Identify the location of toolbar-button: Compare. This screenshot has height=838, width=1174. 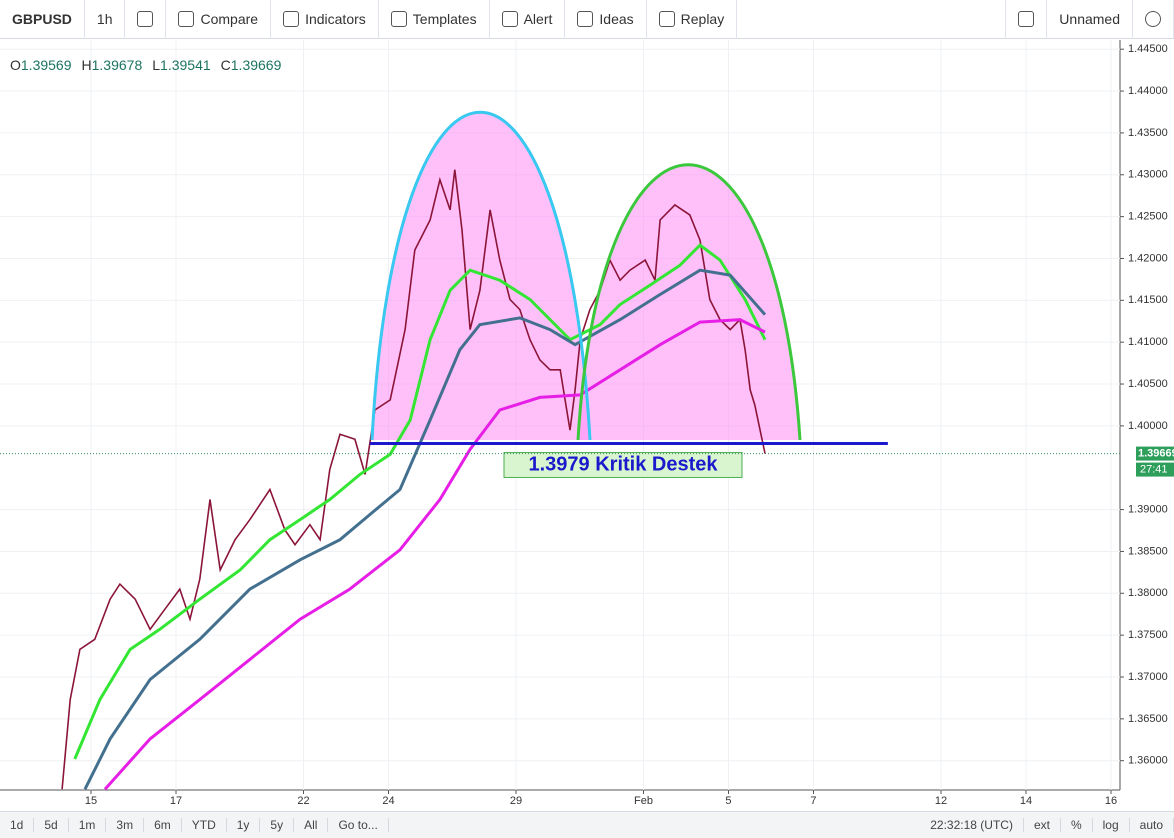
(219, 19).